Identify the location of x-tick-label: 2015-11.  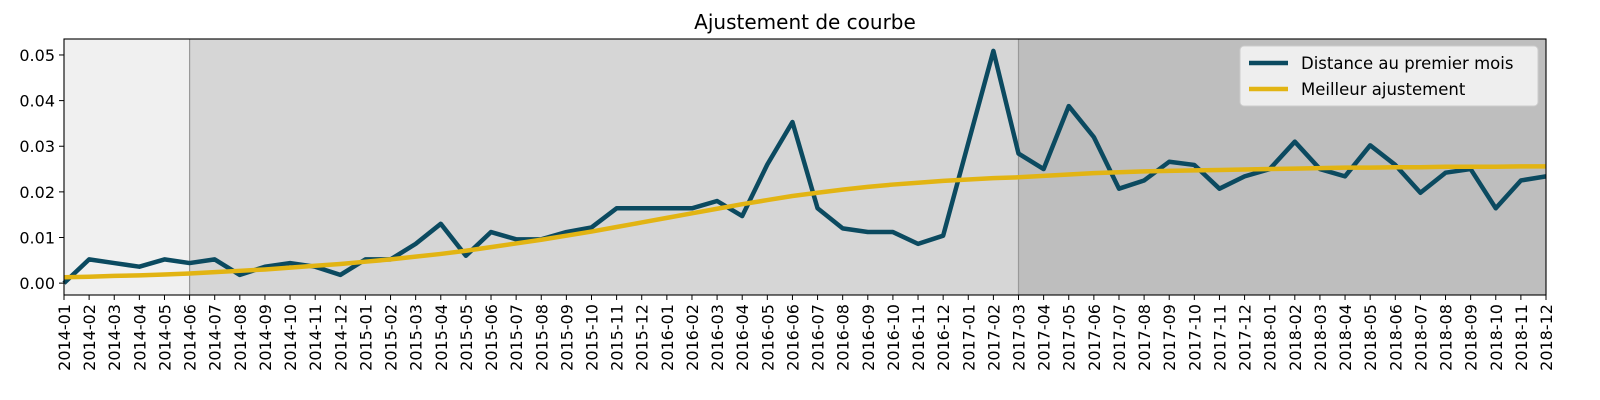
(617, 337).